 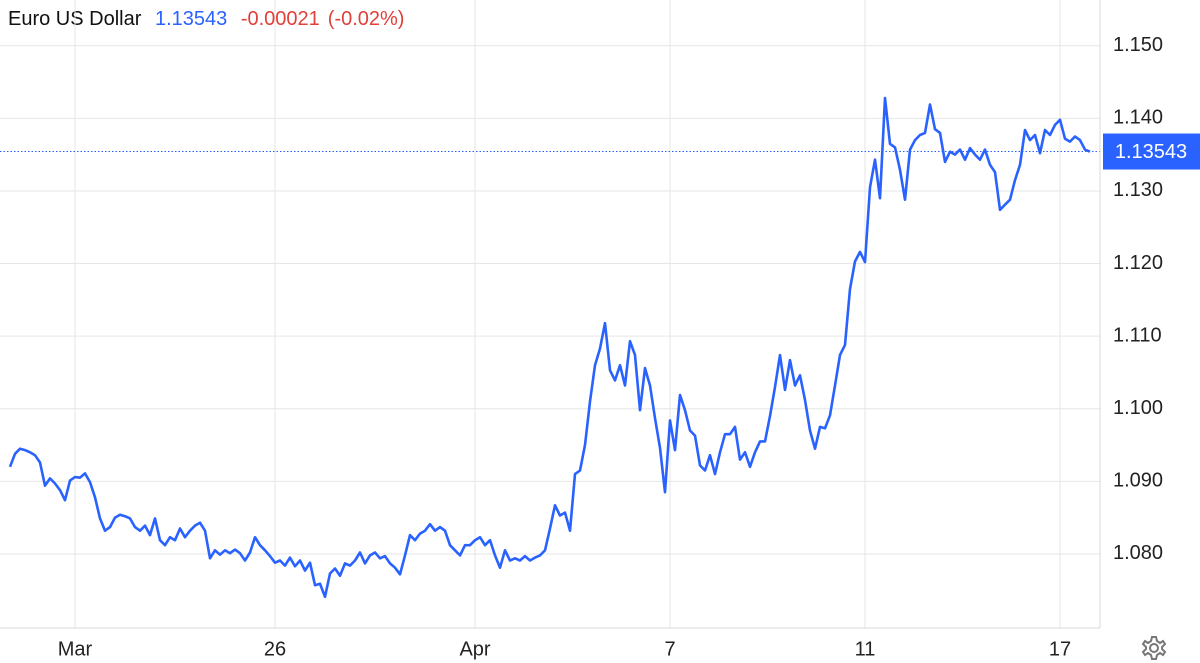 What do you see at coordinates (280, 19) in the screenshot?
I see `price-change: -0.00021` at bounding box center [280, 19].